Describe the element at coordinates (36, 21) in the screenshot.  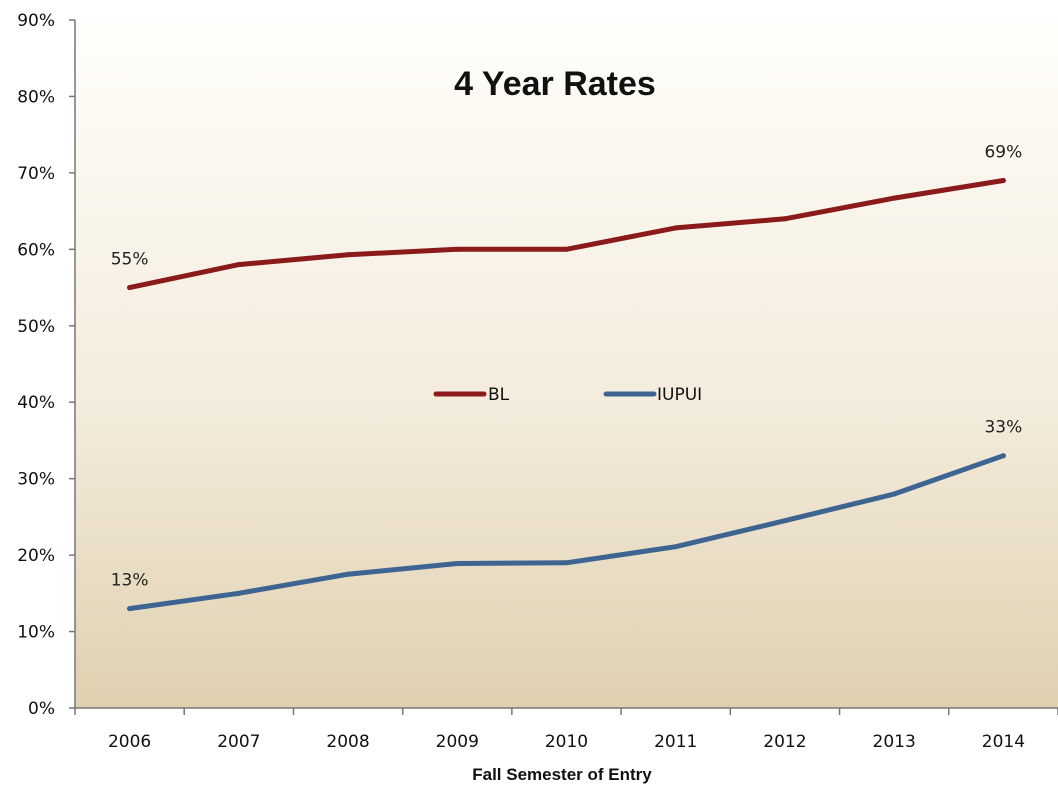
I see `y-tick-label: 90%` at that location.